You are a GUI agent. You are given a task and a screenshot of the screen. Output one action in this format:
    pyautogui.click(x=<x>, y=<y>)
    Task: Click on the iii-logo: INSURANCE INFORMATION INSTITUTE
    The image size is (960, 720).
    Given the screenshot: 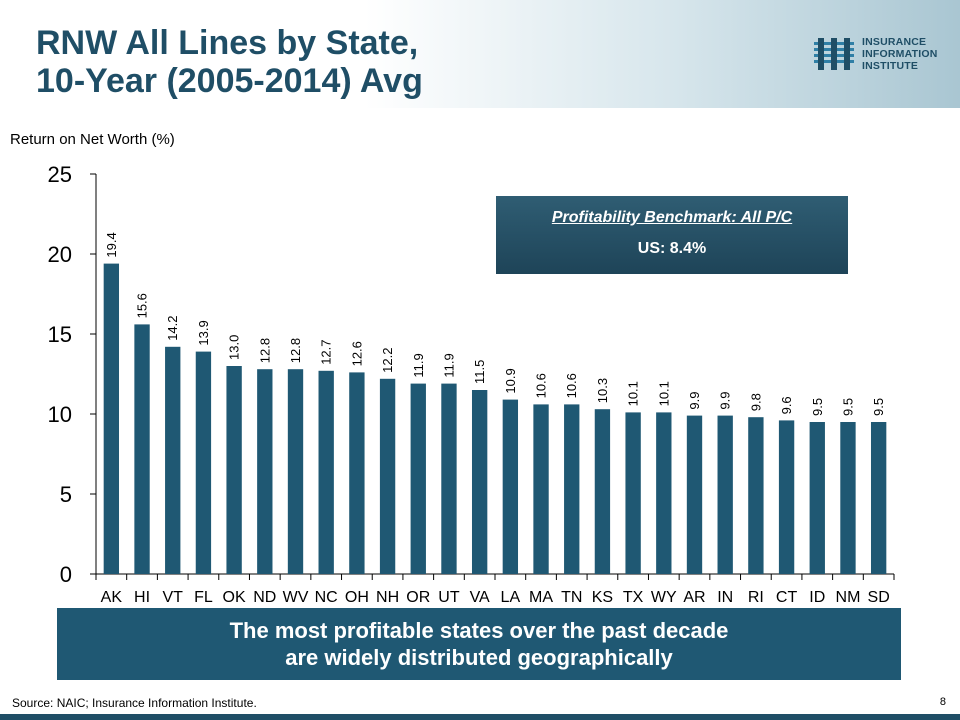 What is the action you would take?
    pyautogui.click(x=877, y=55)
    